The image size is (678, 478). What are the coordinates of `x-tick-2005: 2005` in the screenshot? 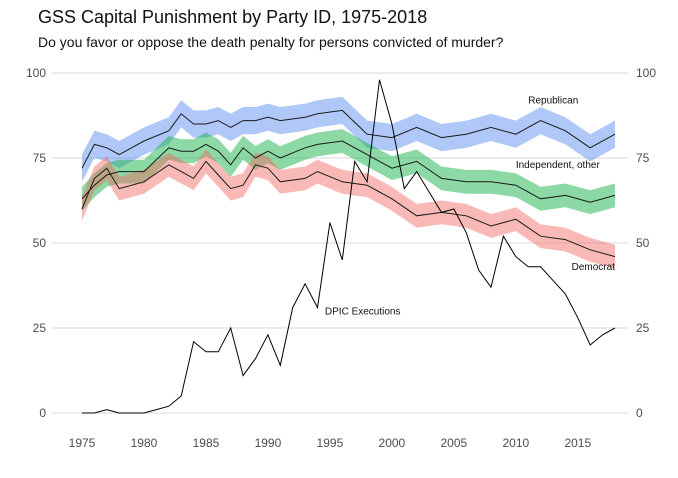 It's located at (454, 443).